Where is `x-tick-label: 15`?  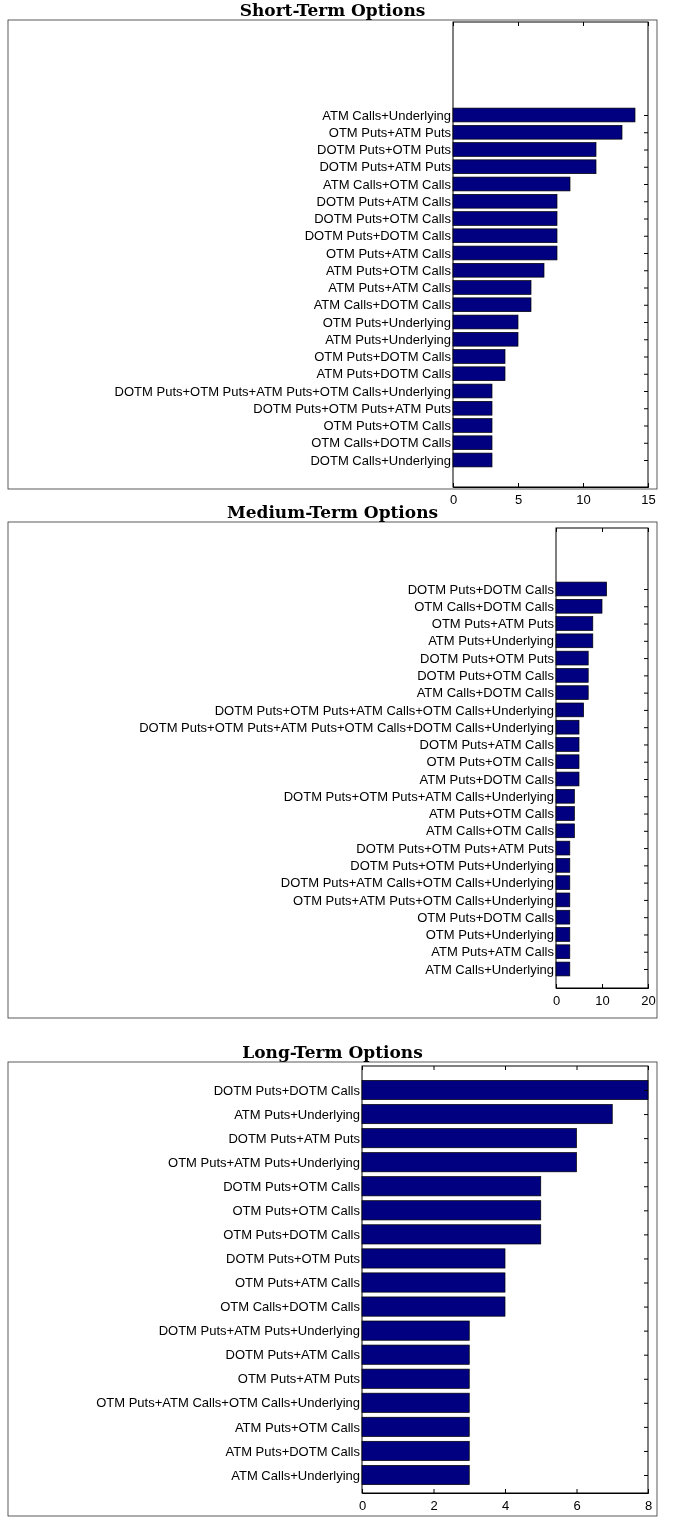
x-tick-label: 15 is located at coordinates (648, 500).